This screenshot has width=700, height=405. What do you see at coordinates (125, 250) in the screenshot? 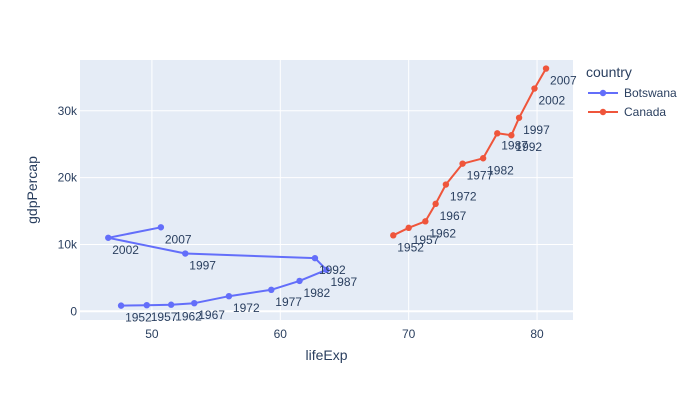
I see `botswana-point-label: 2002` at bounding box center [125, 250].